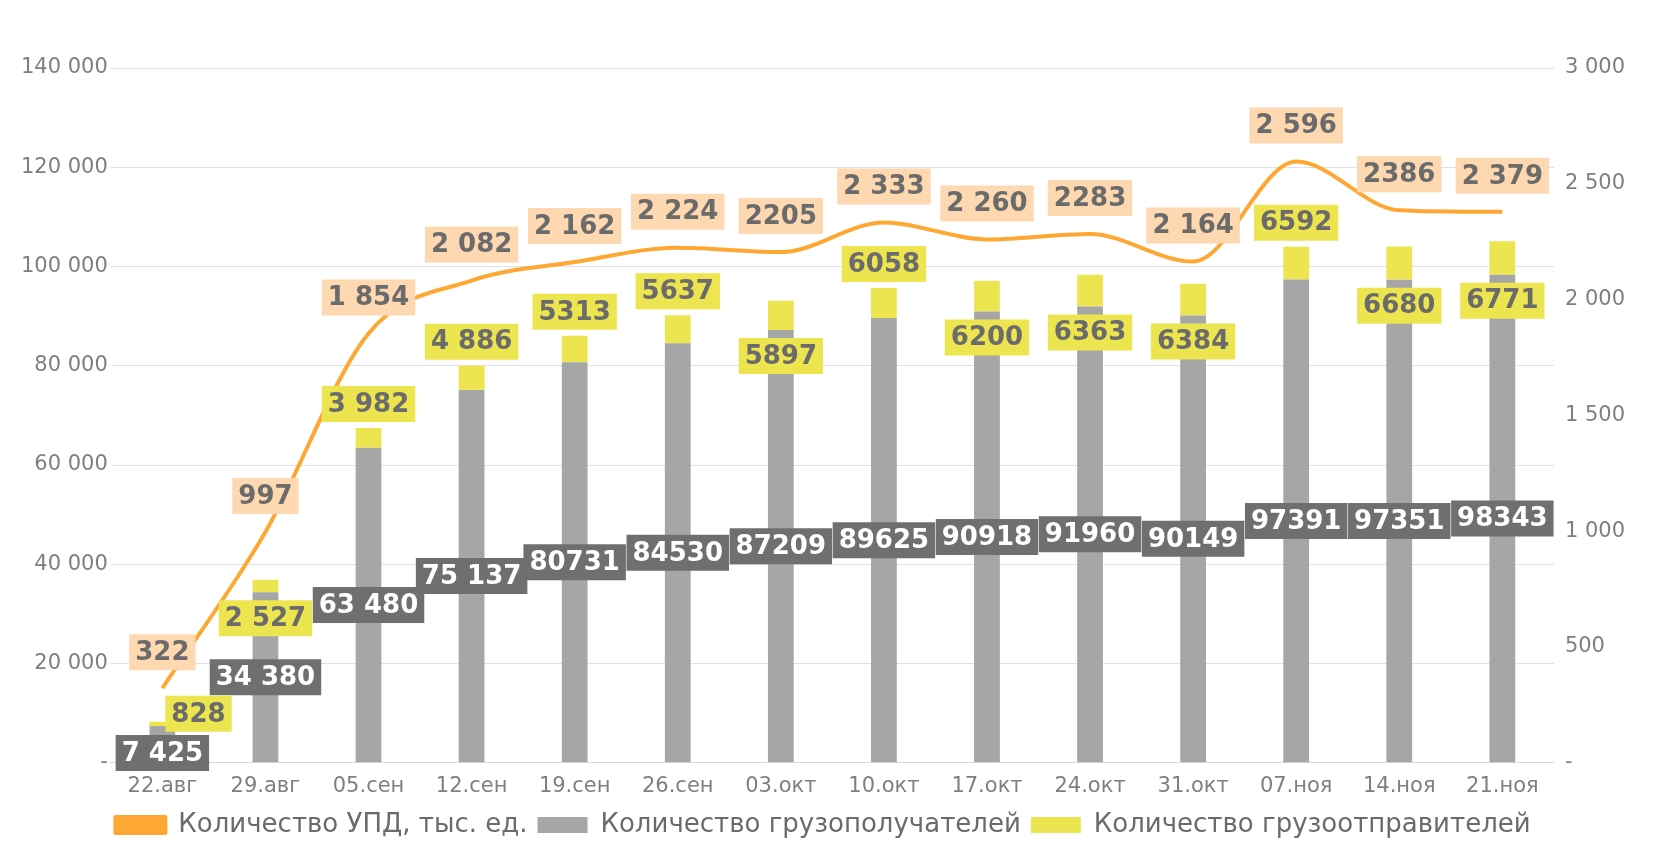 The image size is (1654, 864). I want to click on y-tick-label: 120 000, so click(64, 165).